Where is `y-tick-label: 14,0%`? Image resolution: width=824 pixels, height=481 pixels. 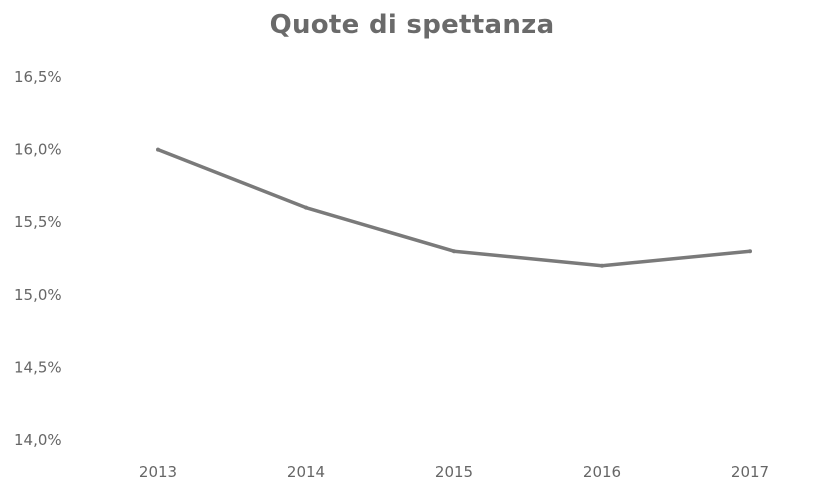 y-tick-label: 14,0% is located at coordinates (38, 440).